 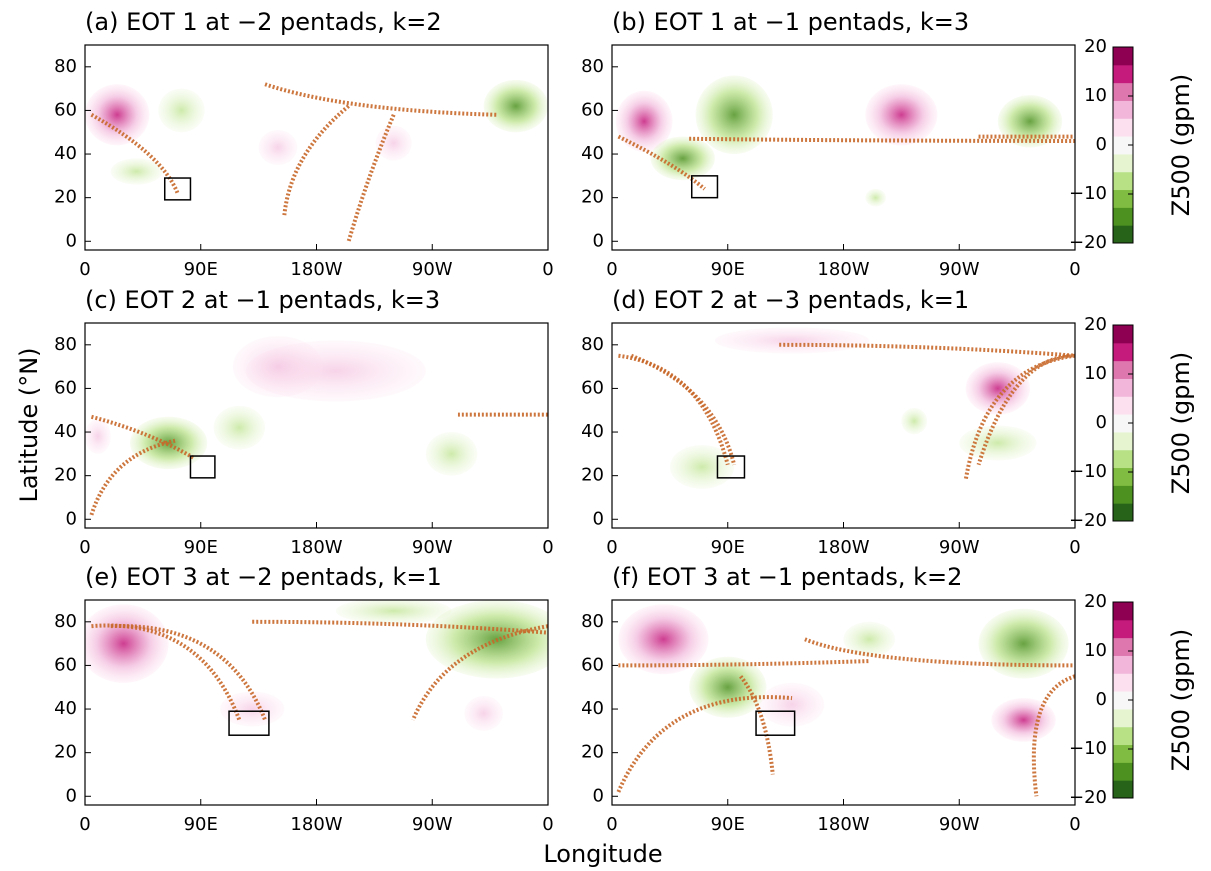 I want to click on panel-title: (b) EOT 1 at −1 pentads, k=3, so click(x=790, y=22).